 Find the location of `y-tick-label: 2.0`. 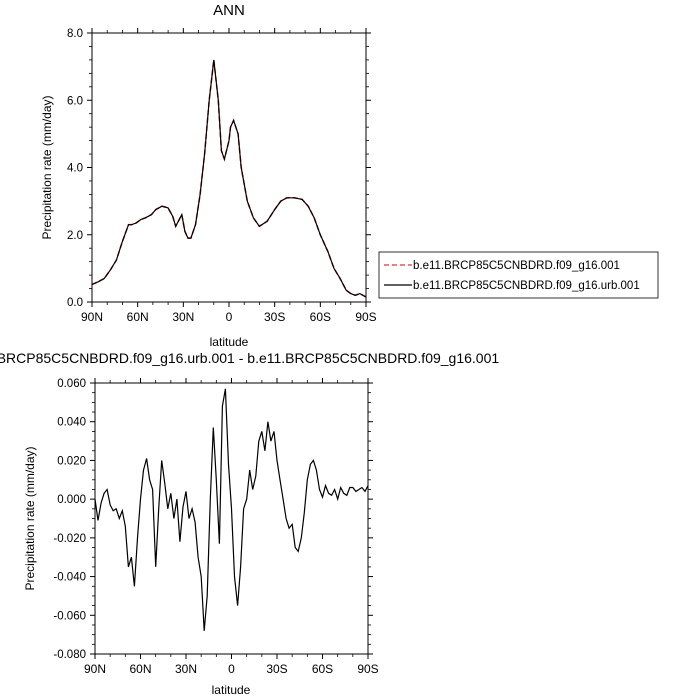

y-tick-label: 2.0 is located at coordinates (75, 236).